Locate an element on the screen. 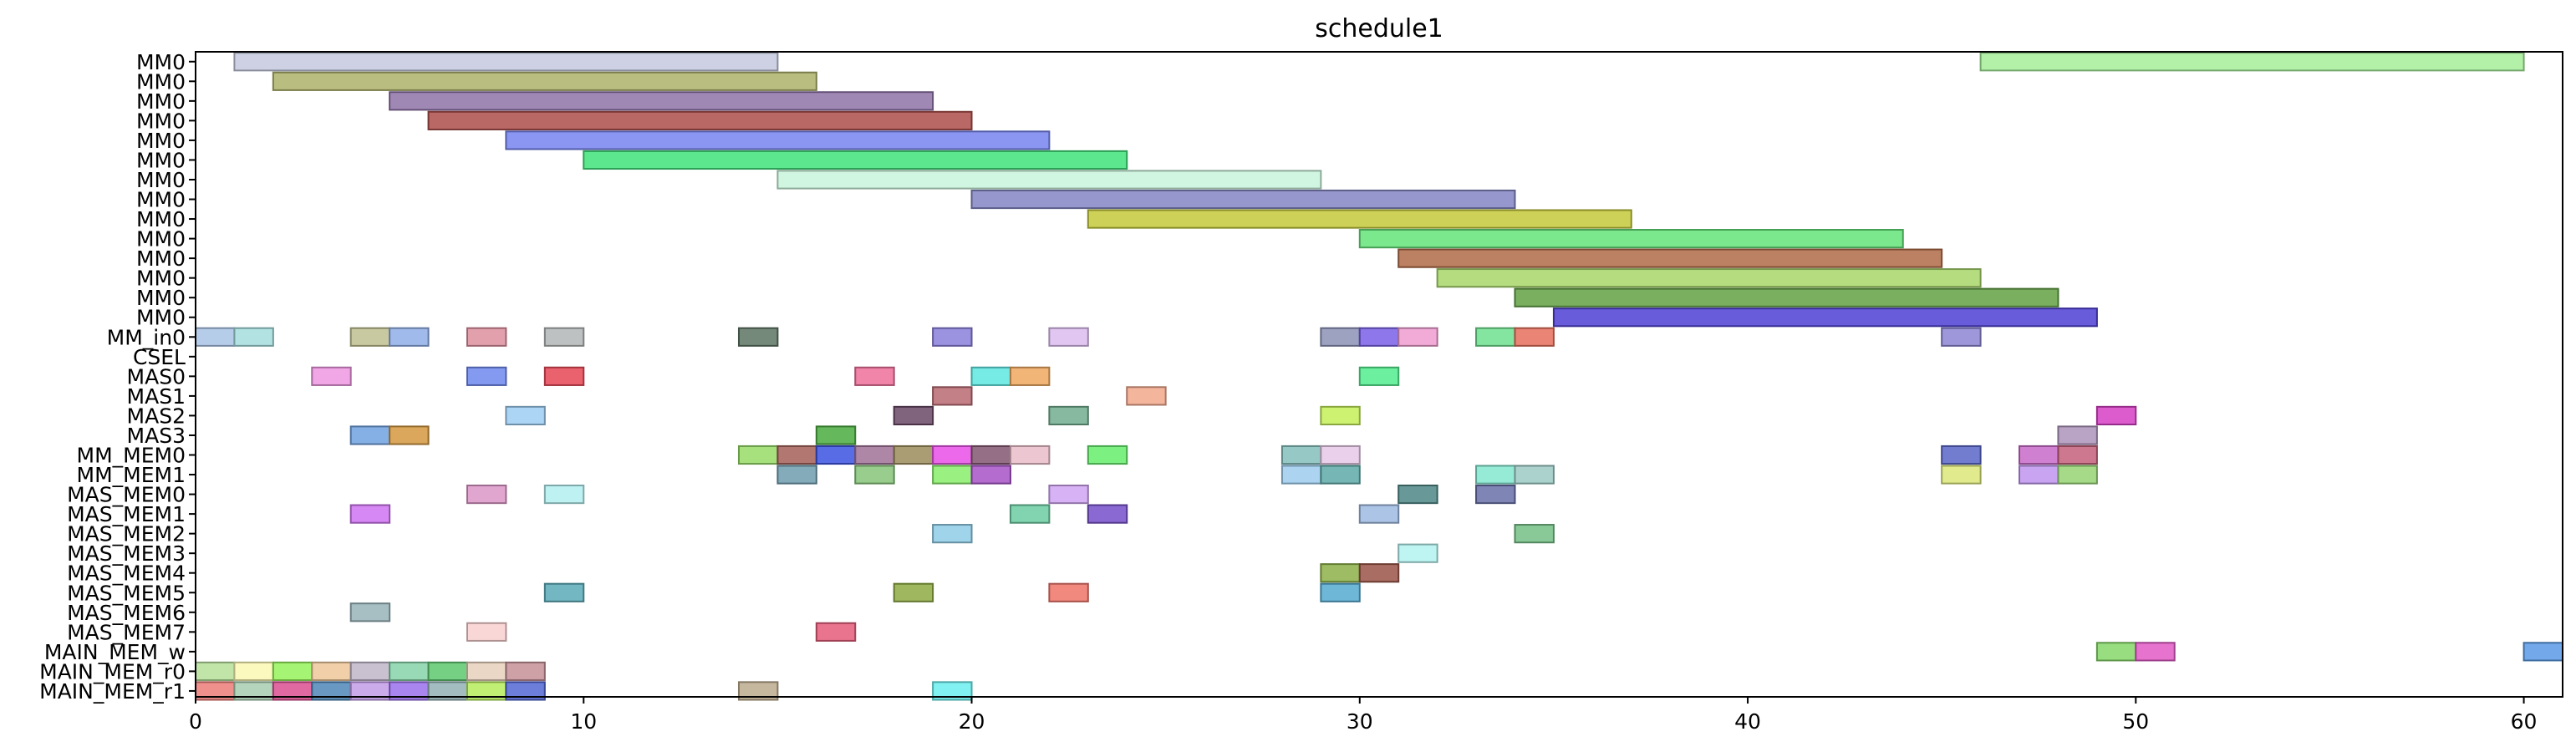 The width and height of the screenshot is (2576, 752). y-tick-label: MM_MEM0 is located at coordinates (131, 456).